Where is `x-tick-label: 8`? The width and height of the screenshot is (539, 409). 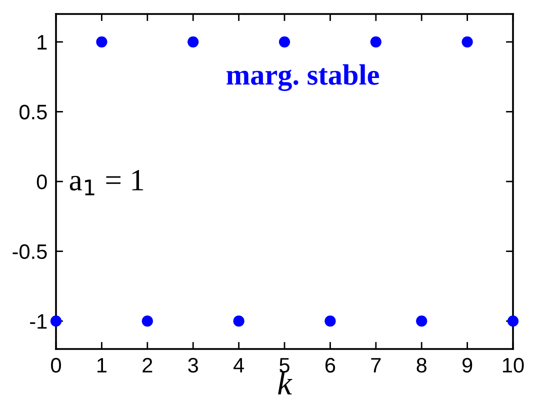
x-tick-label: 8 is located at coordinates (421, 365).